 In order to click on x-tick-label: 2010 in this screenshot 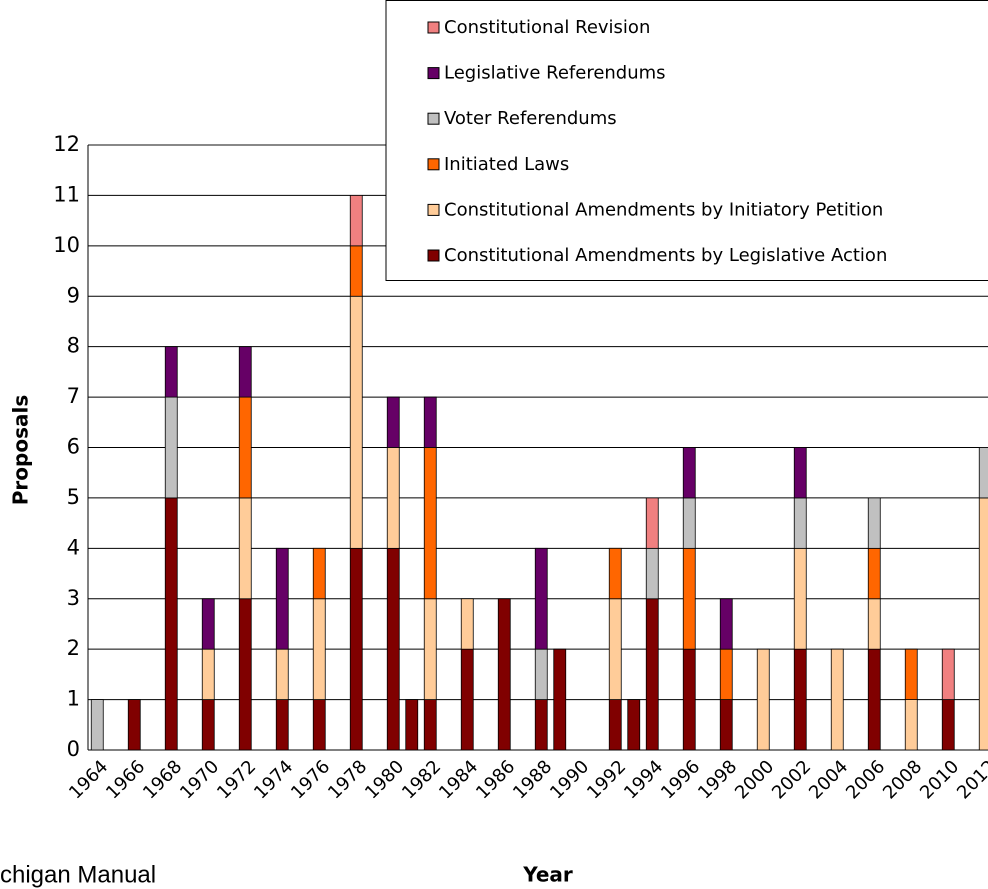, I will do `click(939, 779)`.